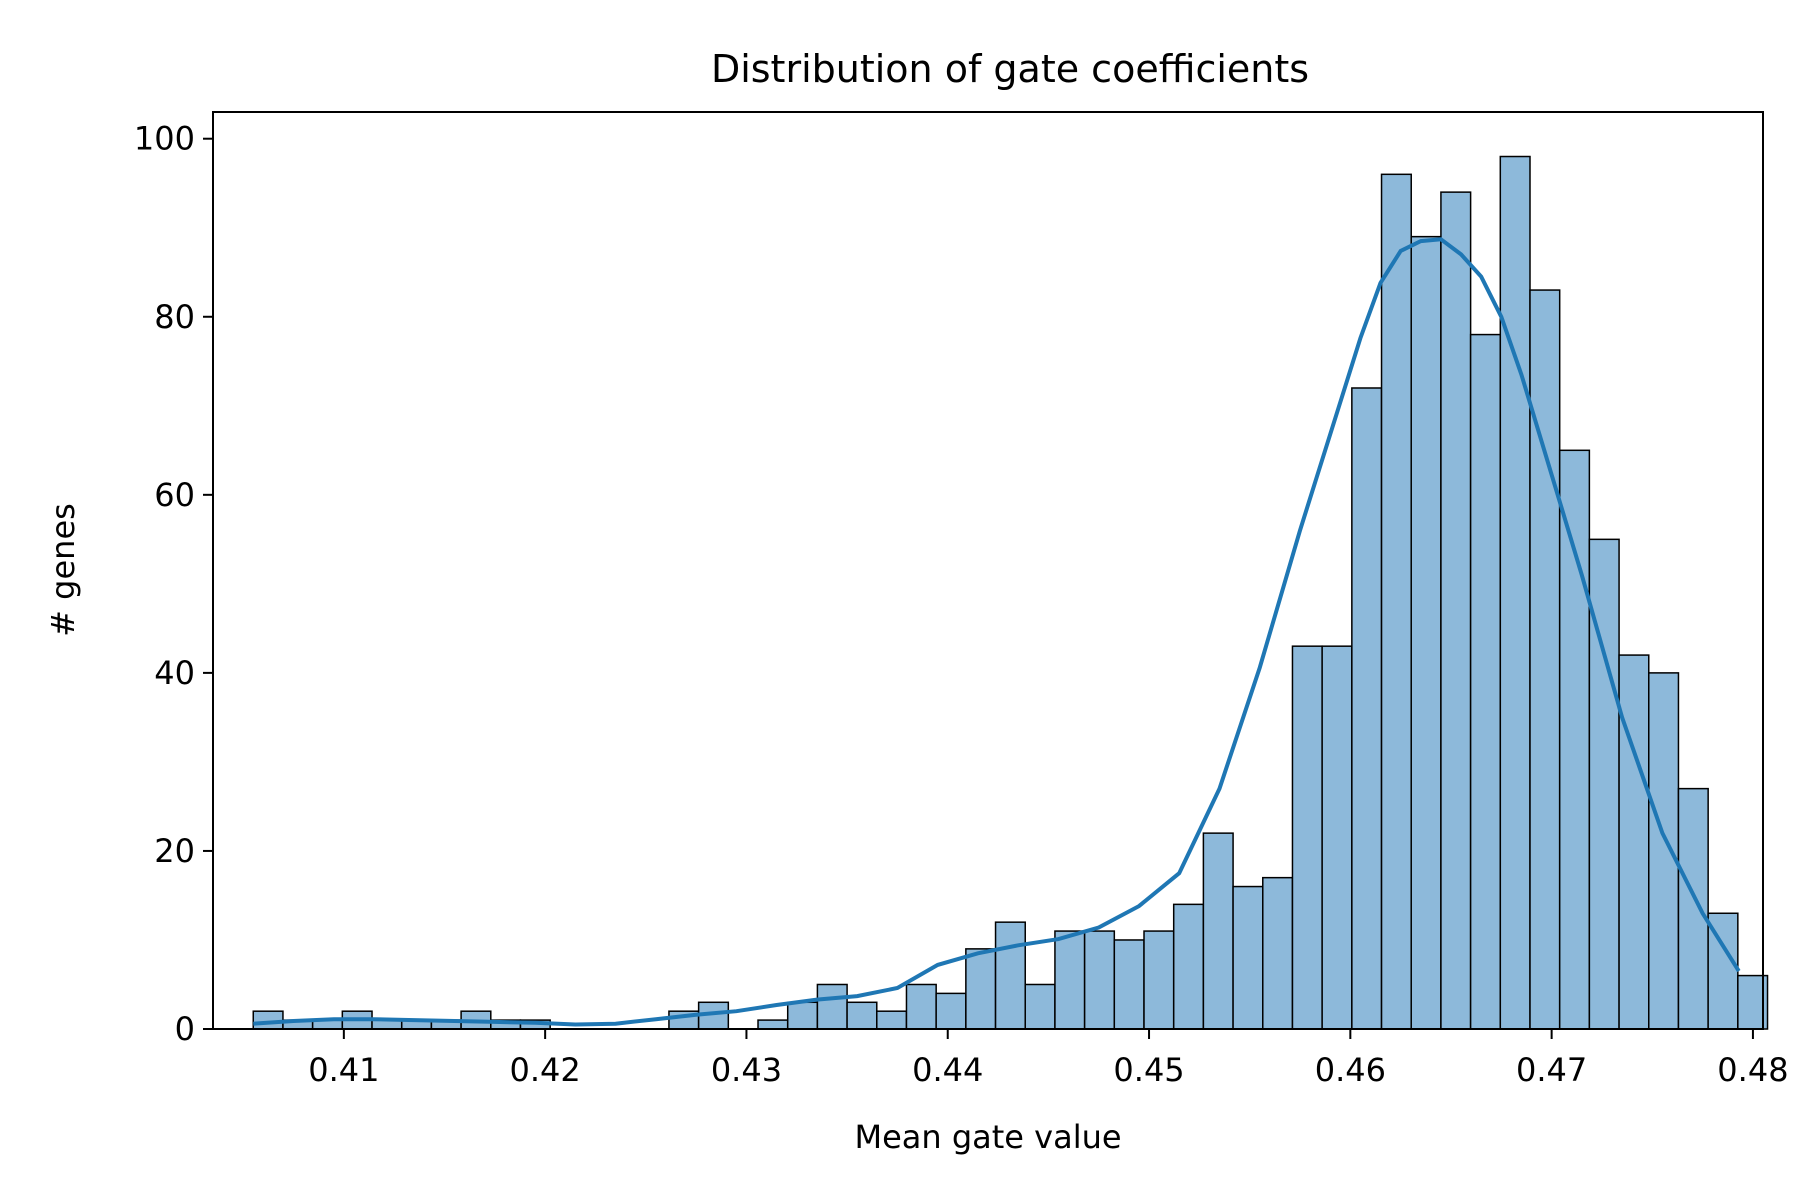 This screenshot has width=1800, height=1200. I want to click on y-tick-label: 60, so click(174, 495).